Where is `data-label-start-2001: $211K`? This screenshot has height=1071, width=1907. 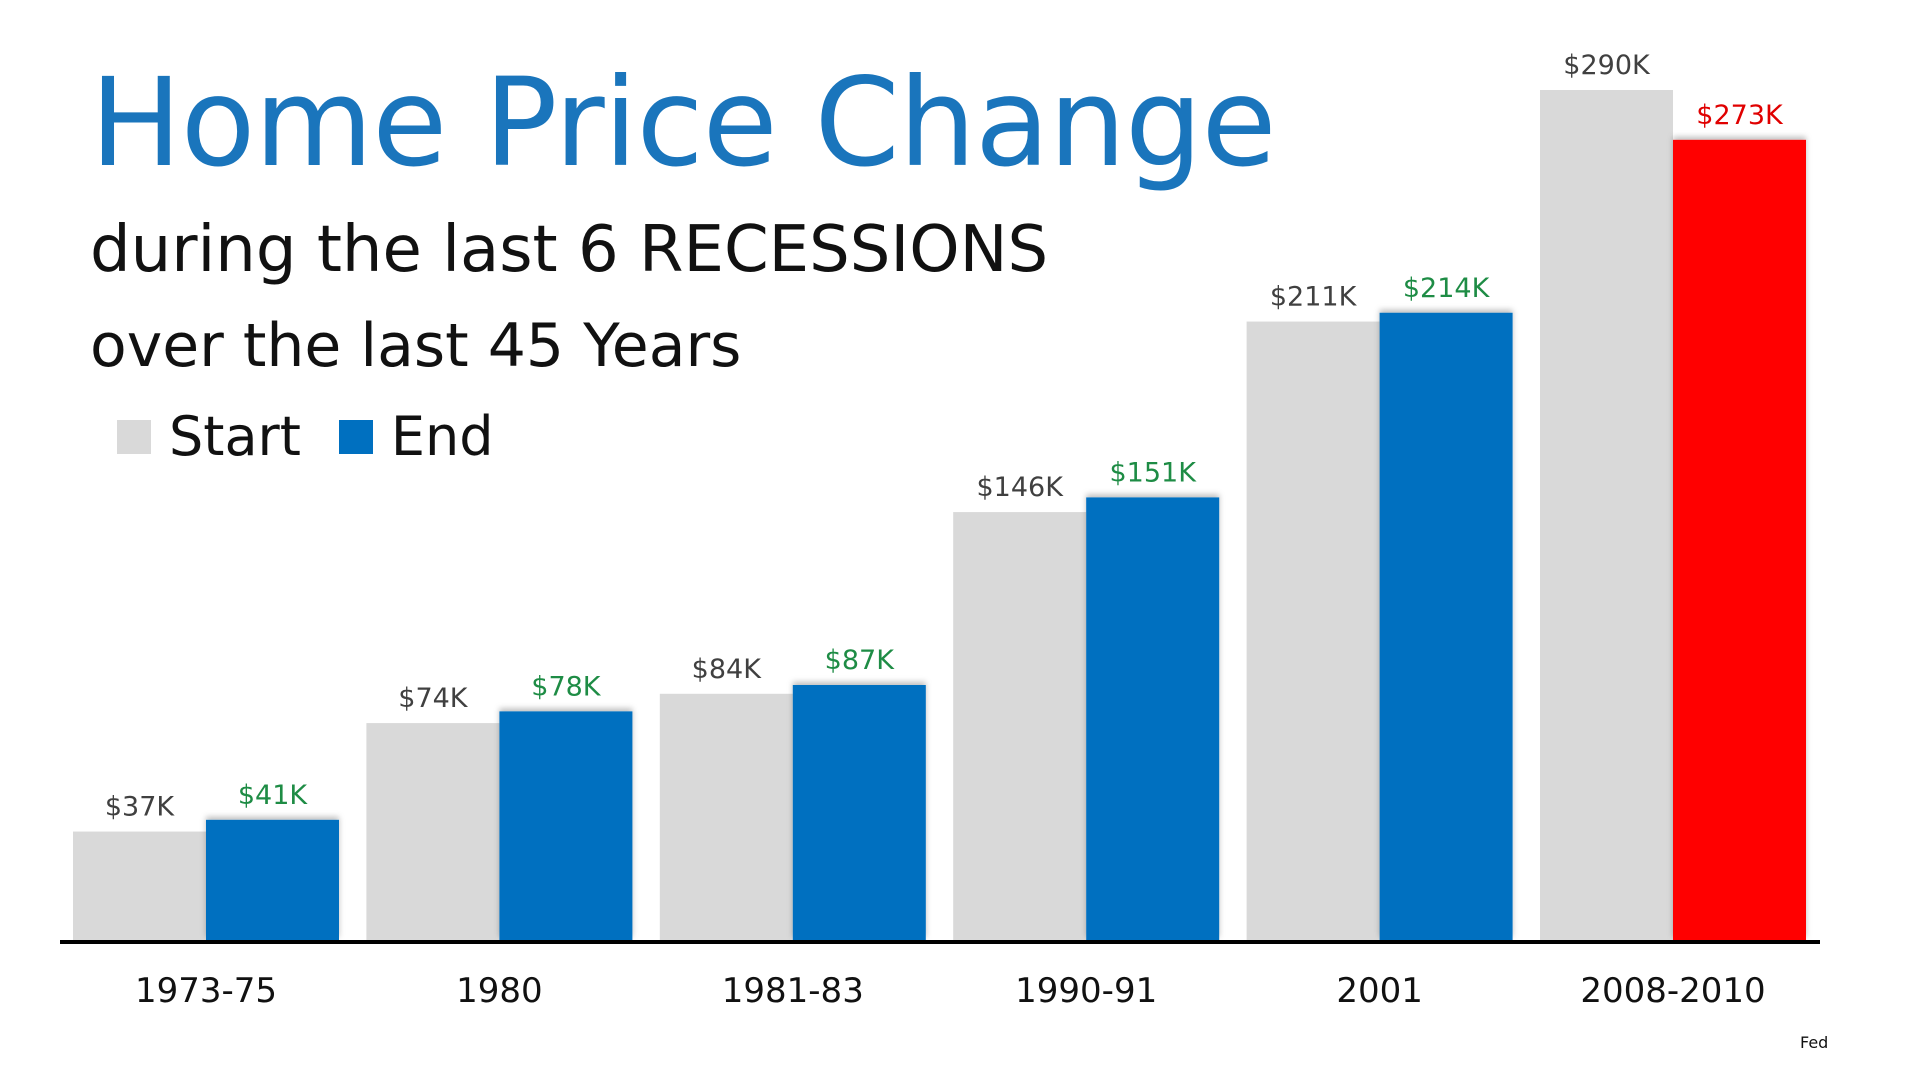 data-label-start-2001: $211K is located at coordinates (1314, 297).